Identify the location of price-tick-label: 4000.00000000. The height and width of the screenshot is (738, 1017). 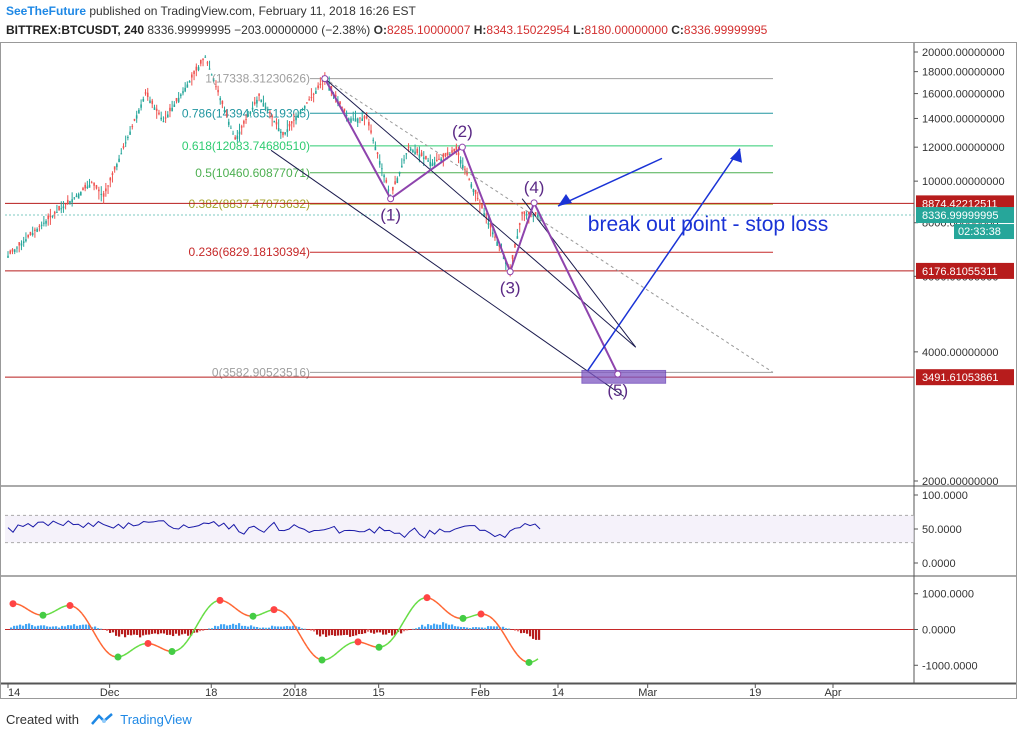
(960, 353).